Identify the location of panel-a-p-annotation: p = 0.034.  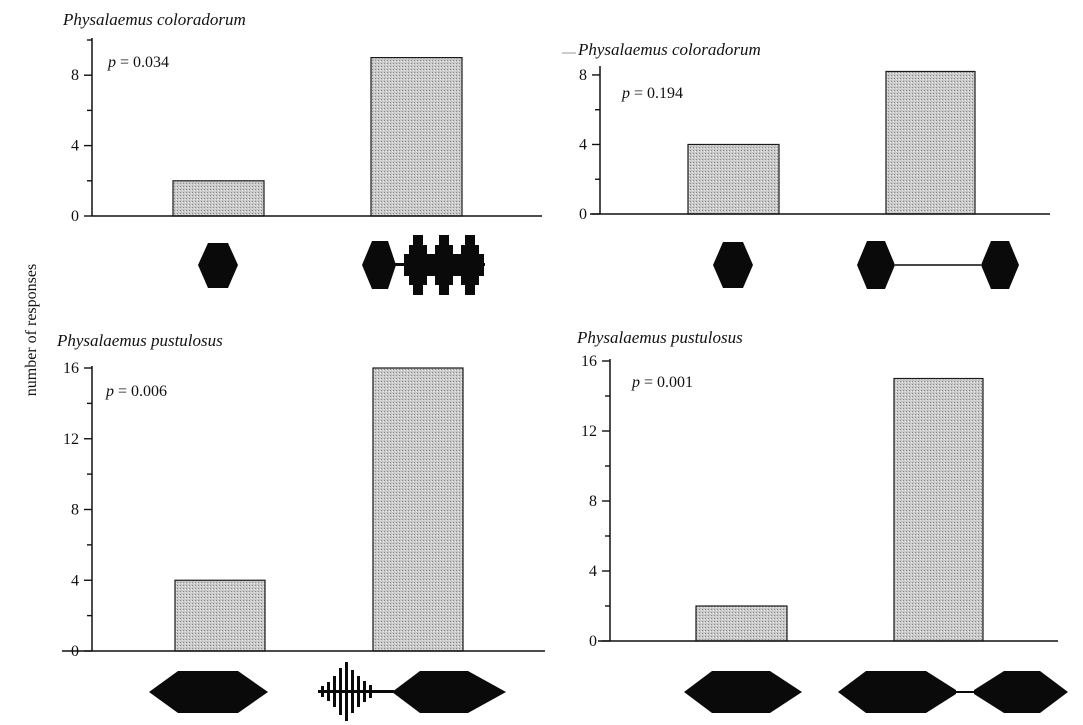
(138, 62).